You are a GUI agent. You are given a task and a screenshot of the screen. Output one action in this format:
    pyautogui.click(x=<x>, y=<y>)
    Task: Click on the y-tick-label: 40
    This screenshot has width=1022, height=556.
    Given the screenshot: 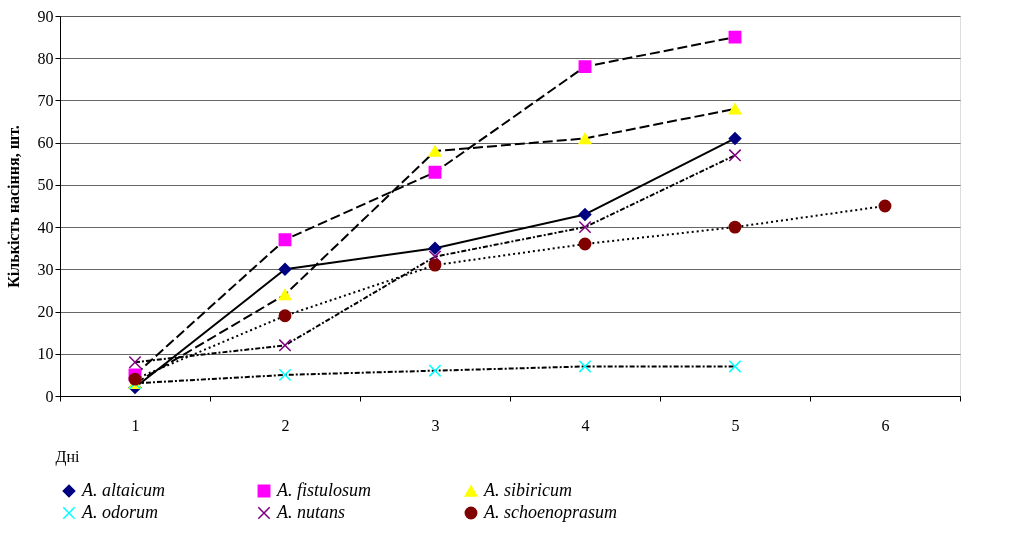 What is the action you would take?
    pyautogui.click(x=45, y=227)
    